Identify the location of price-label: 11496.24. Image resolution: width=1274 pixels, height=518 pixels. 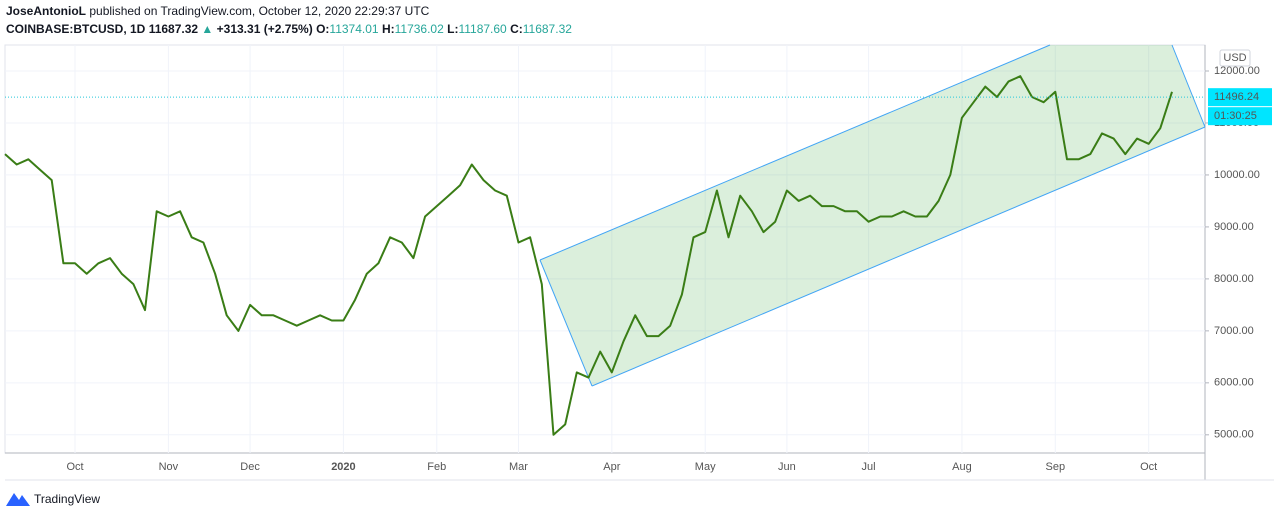
(1236, 97).